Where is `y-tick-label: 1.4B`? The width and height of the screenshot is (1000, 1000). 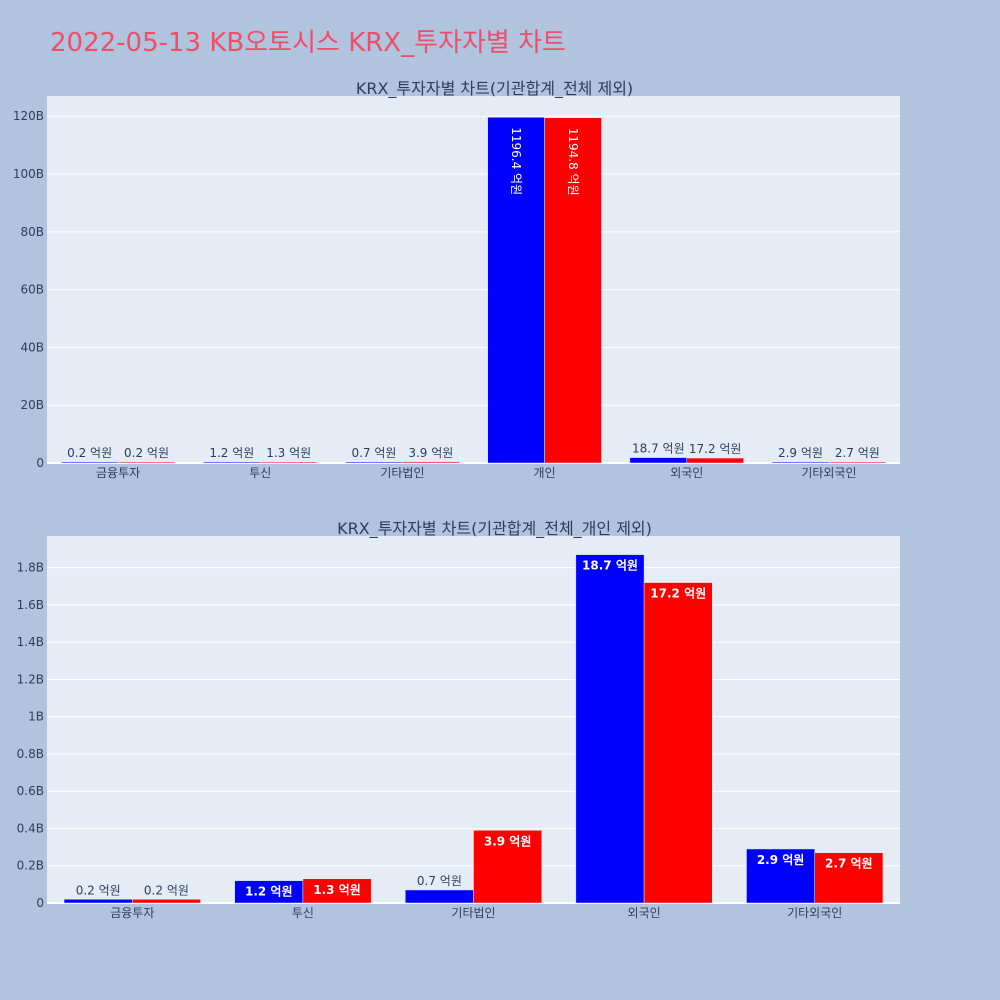
y-tick-label: 1.4B is located at coordinates (30, 642).